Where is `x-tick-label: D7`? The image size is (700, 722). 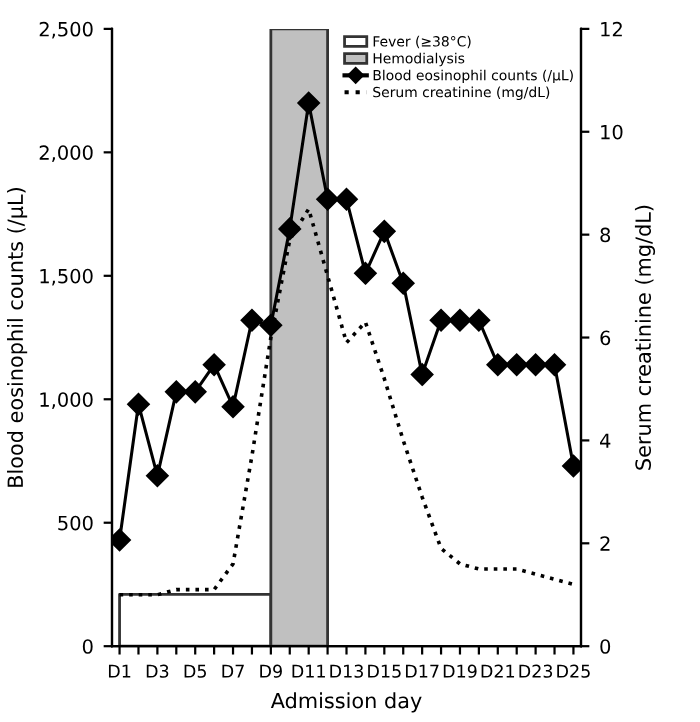 x-tick-label: D7 is located at coordinates (233, 671).